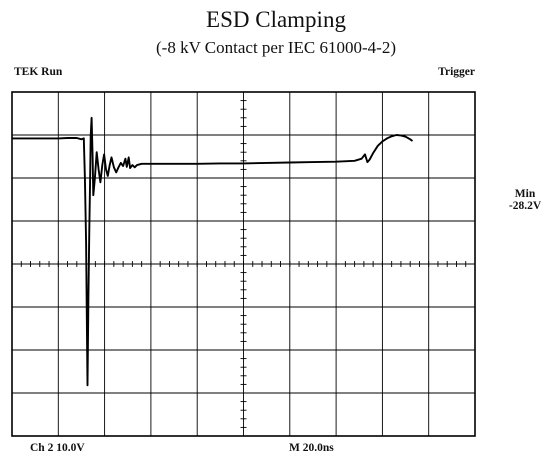  Describe the element at coordinates (311, 448) in the screenshot. I see `timebase-readout: M 20.0ns` at that location.